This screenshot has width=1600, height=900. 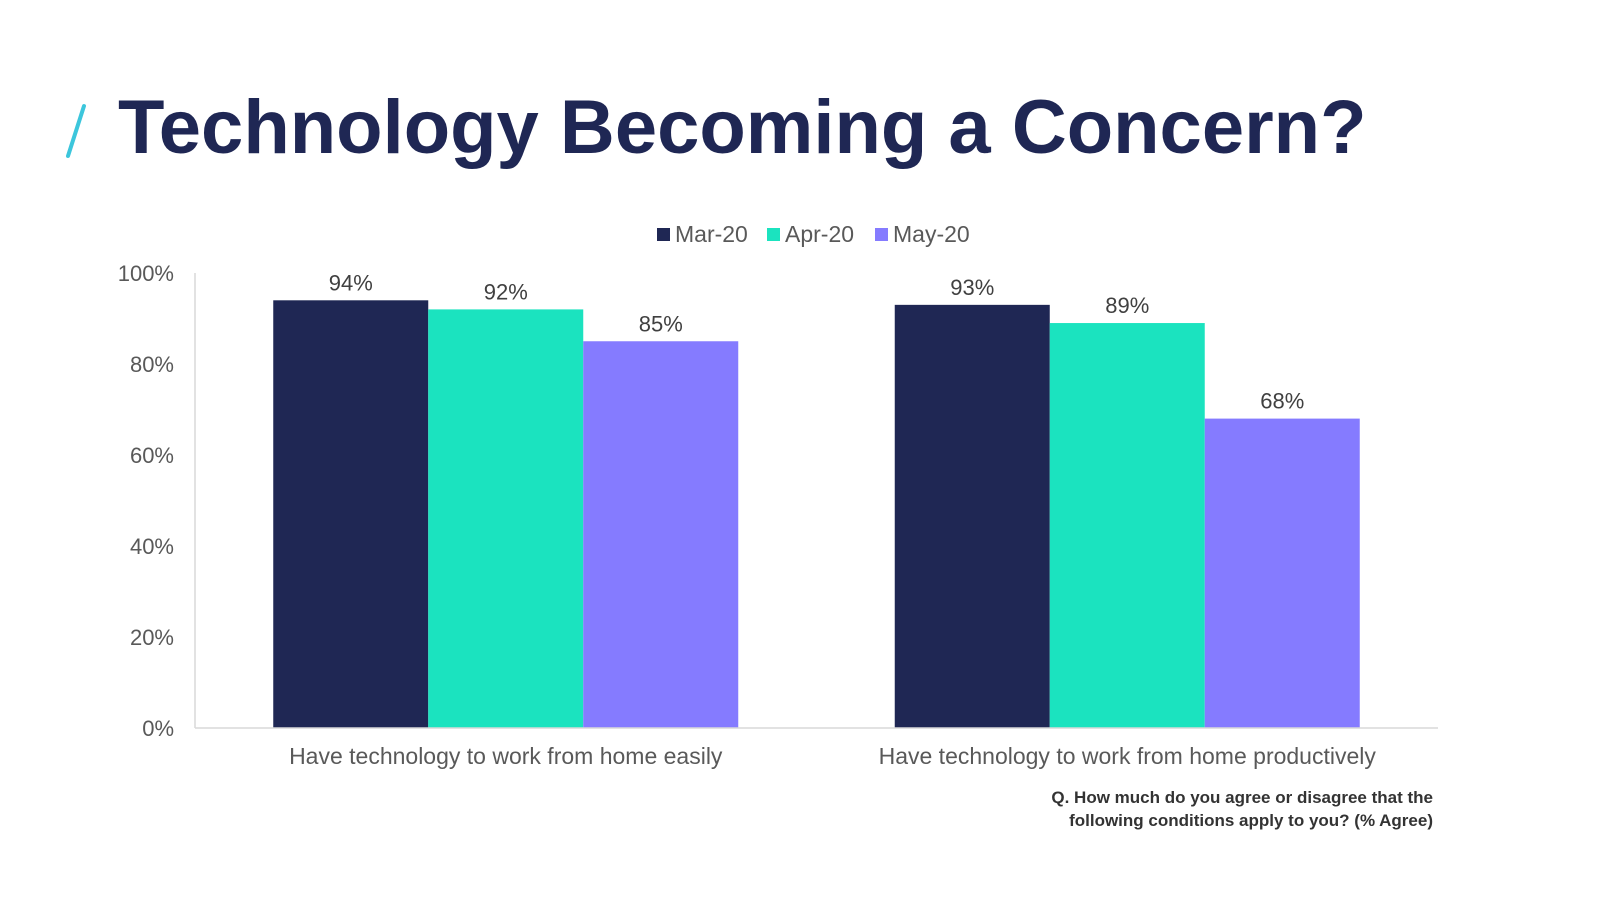 I want to click on bar-data-label: 93%, so click(x=972, y=287).